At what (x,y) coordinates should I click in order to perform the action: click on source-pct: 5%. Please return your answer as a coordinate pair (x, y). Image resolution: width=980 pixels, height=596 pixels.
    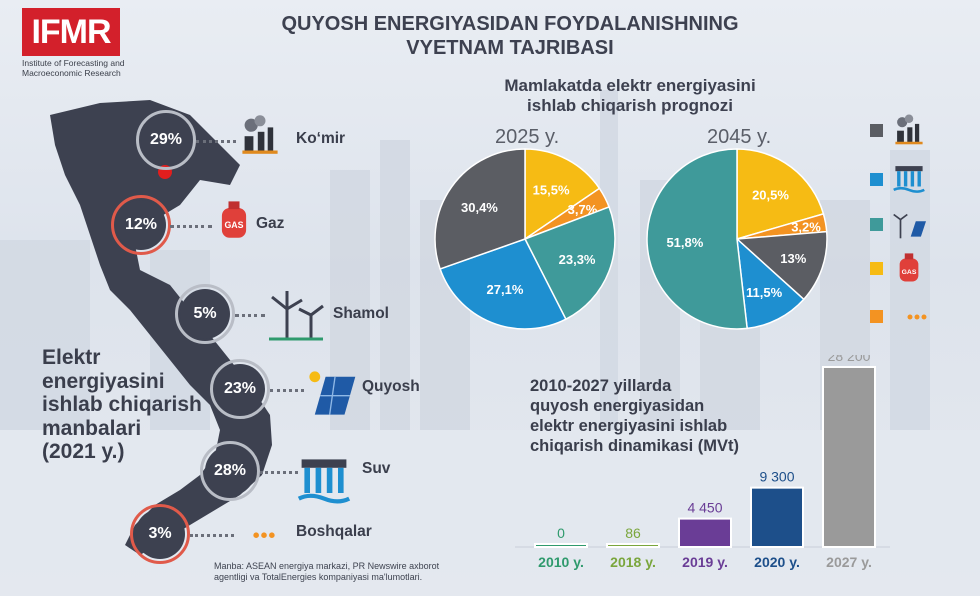
    Looking at the image, I should click on (205, 314).